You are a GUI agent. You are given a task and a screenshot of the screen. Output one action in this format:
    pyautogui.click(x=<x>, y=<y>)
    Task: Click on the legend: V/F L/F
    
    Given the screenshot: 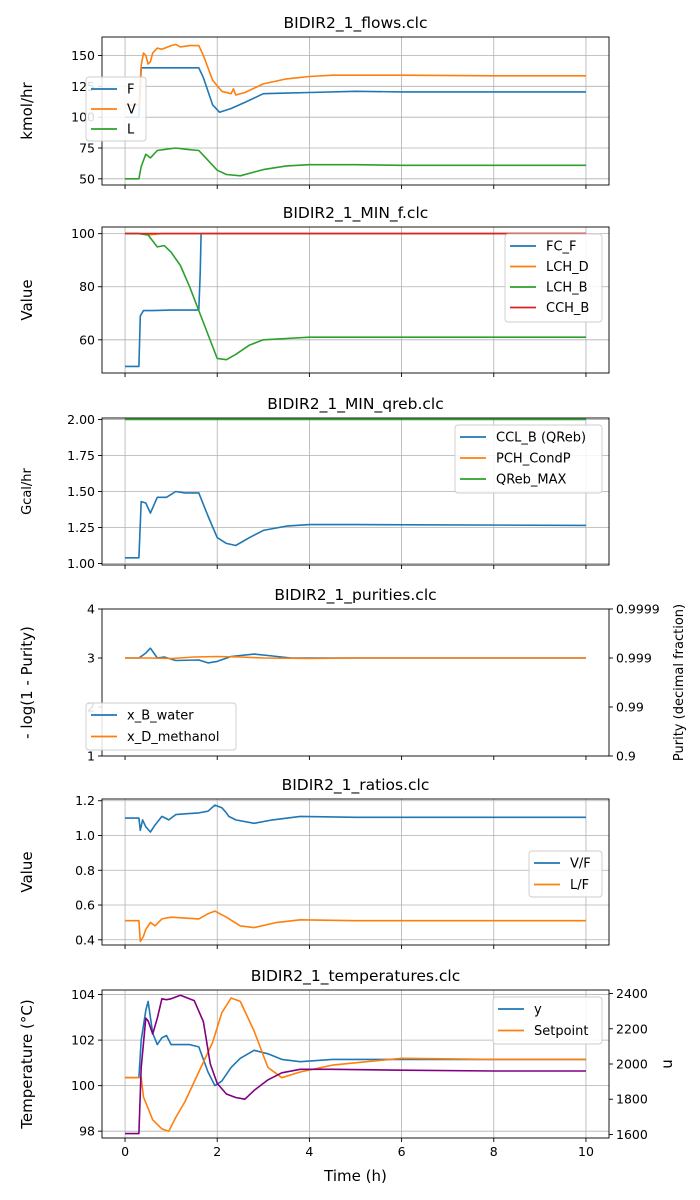 What is the action you would take?
    pyautogui.click(x=565, y=874)
    